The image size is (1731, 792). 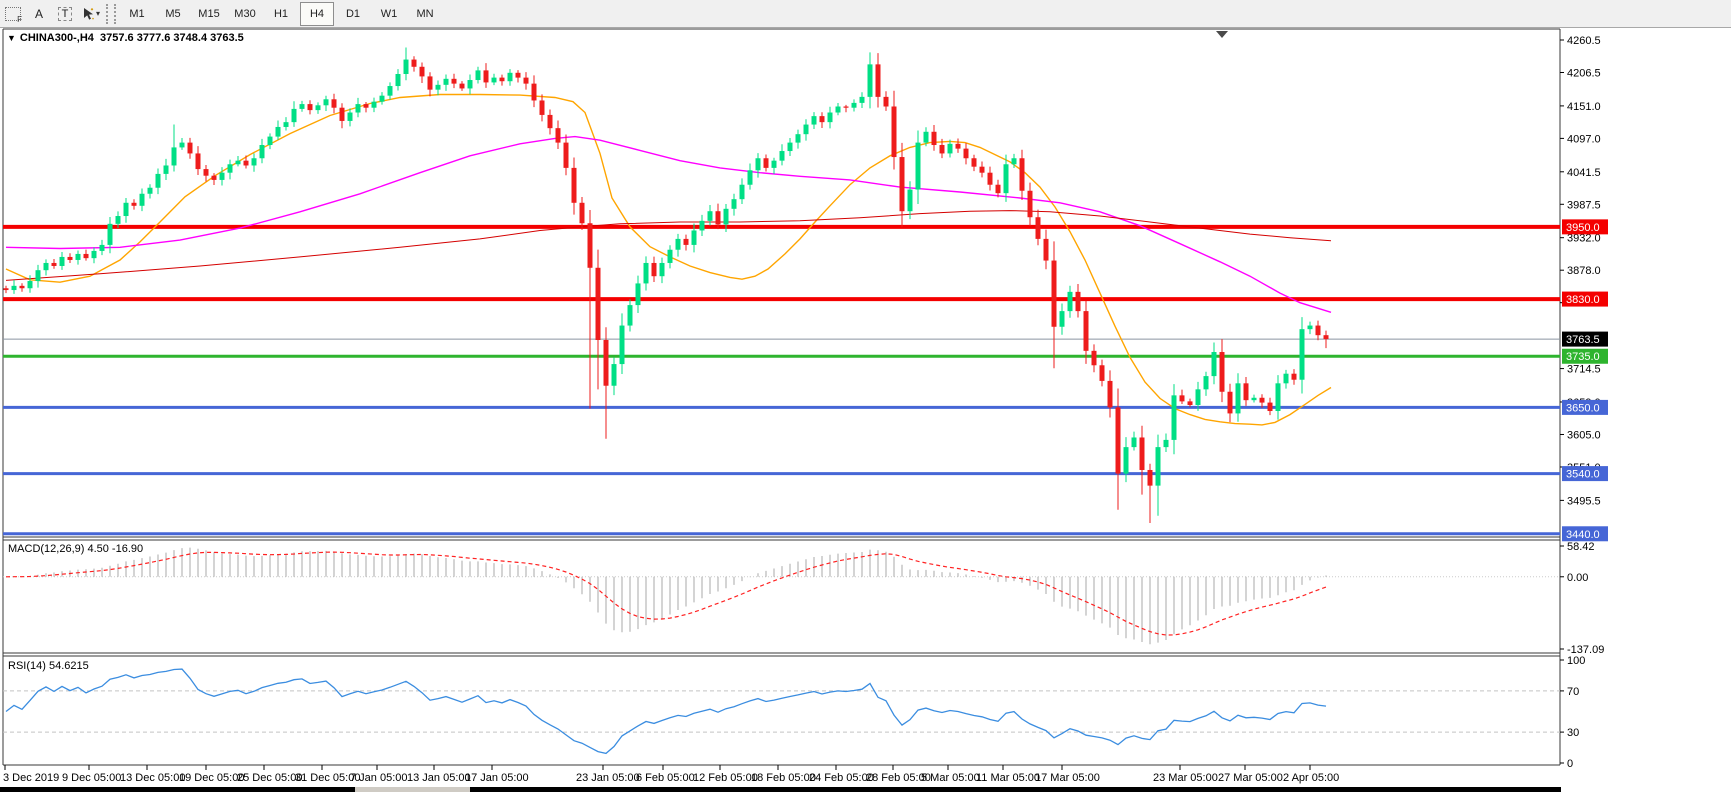 I want to click on chart-symbol-period: CHINA300-,H4, so click(x=56, y=38).